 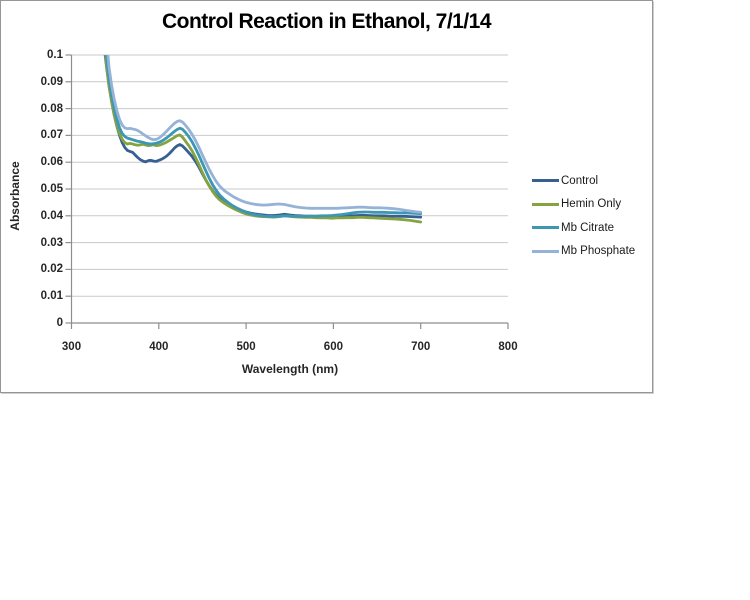 What do you see at coordinates (326, 21) in the screenshot?
I see `chart-title: Control Reaction in Ethanol, 7/1/14` at bounding box center [326, 21].